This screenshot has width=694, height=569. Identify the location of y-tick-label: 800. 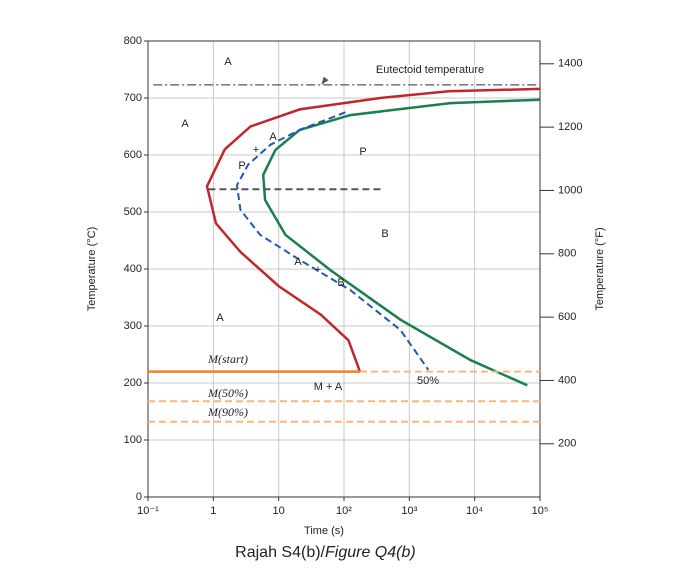
(133, 41).